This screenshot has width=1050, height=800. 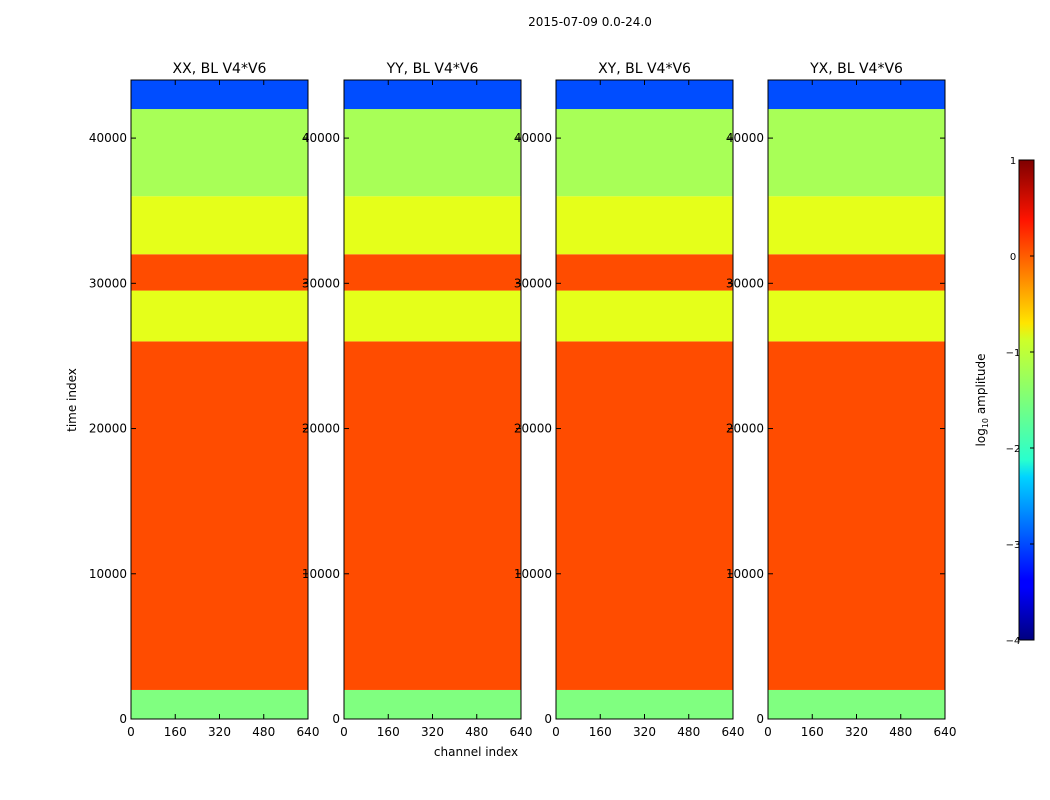 What do you see at coordinates (856, 69) in the screenshot?
I see `panel-title: YX, BL V4*V6` at bounding box center [856, 69].